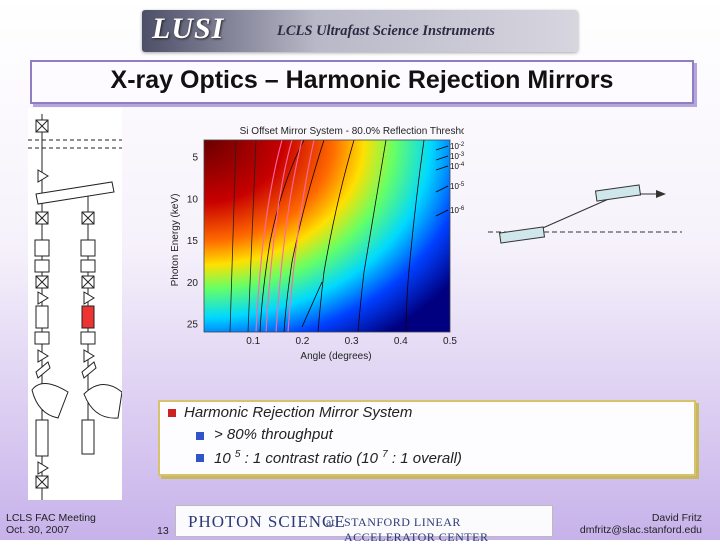 The height and width of the screenshot is (545, 720). Describe the element at coordinates (335, 356) in the screenshot. I see `x-axis-label: Angle (degrees)` at that location.